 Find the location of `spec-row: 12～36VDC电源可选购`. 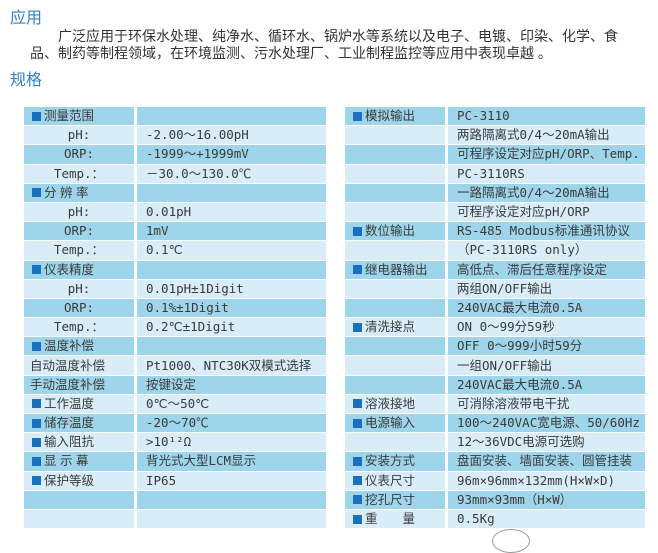

spec-row: 12～36VDC电源可选购 is located at coordinates (495, 443).